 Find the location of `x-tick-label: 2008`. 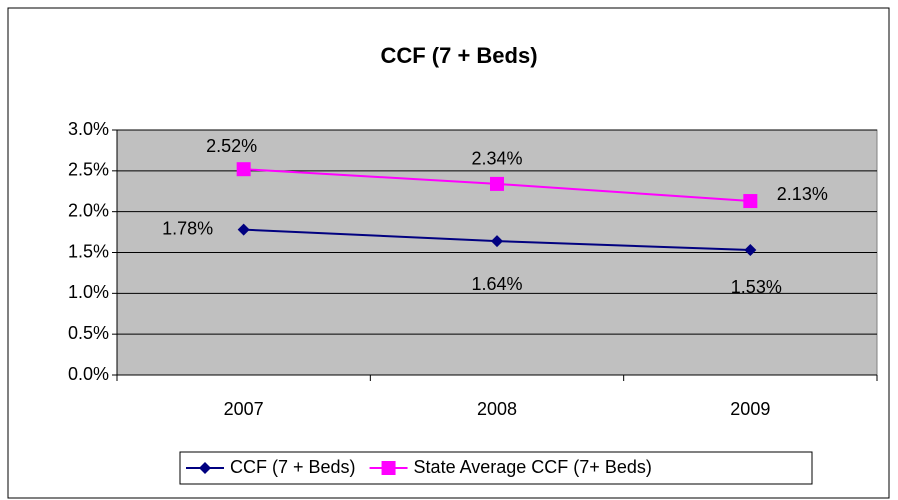

x-tick-label: 2008 is located at coordinates (497, 409).